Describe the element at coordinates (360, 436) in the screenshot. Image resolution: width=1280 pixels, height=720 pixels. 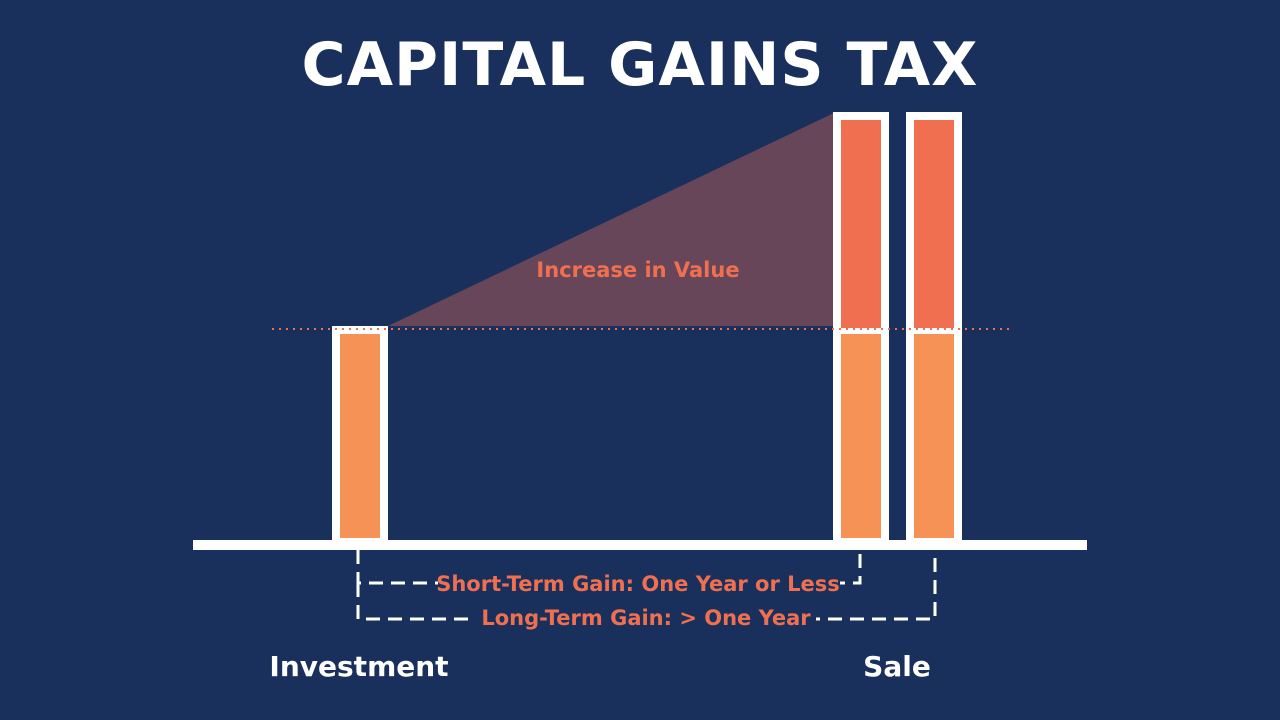
I see `investment-bar-fill` at that location.